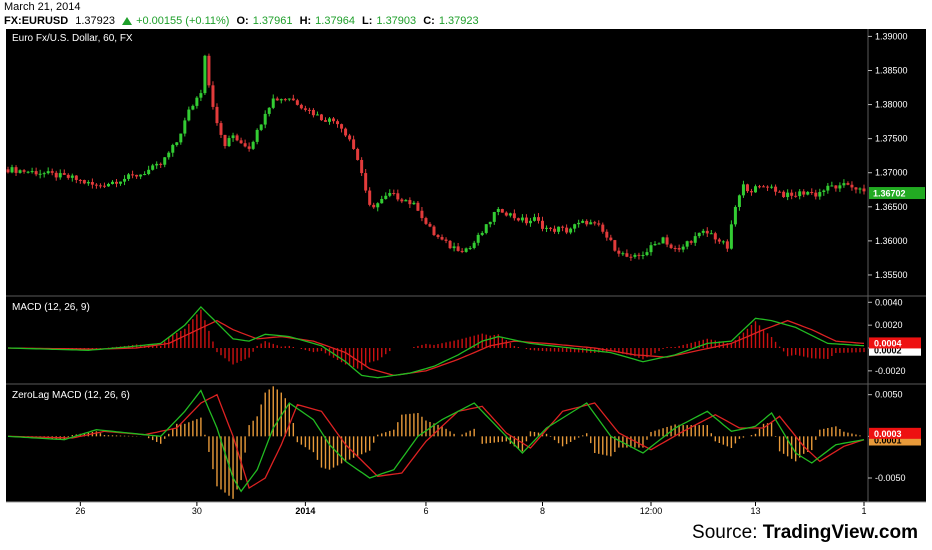 The width and height of the screenshot is (932, 550). I want to click on macd-value-label-1: 0.0004, so click(888, 343).